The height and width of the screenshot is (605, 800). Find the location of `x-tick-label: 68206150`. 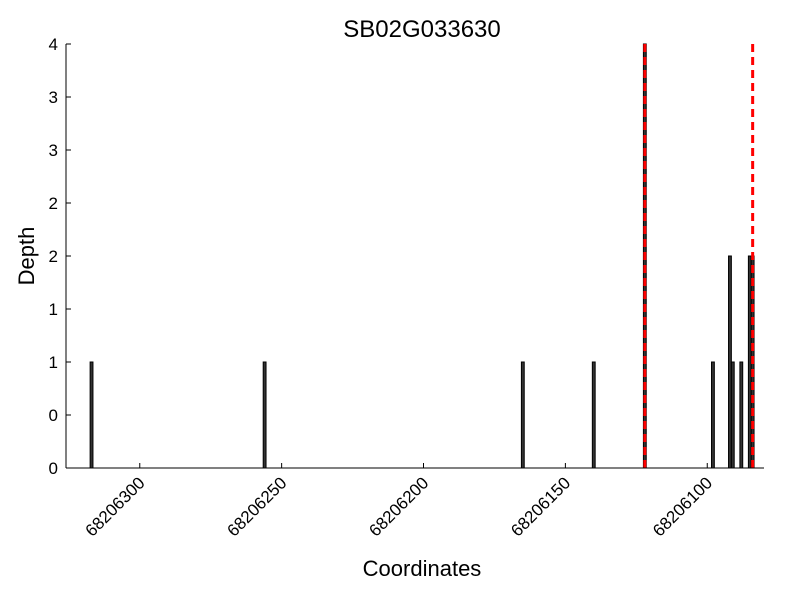

x-tick-label: 68206150 is located at coordinates (540, 506).